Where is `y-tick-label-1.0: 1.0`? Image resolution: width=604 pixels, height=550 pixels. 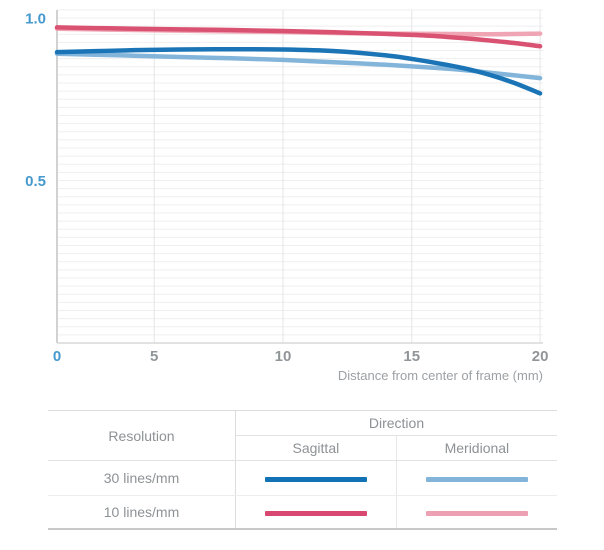 y-tick-label-1.0: 1.0 is located at coordinates (35, 19).